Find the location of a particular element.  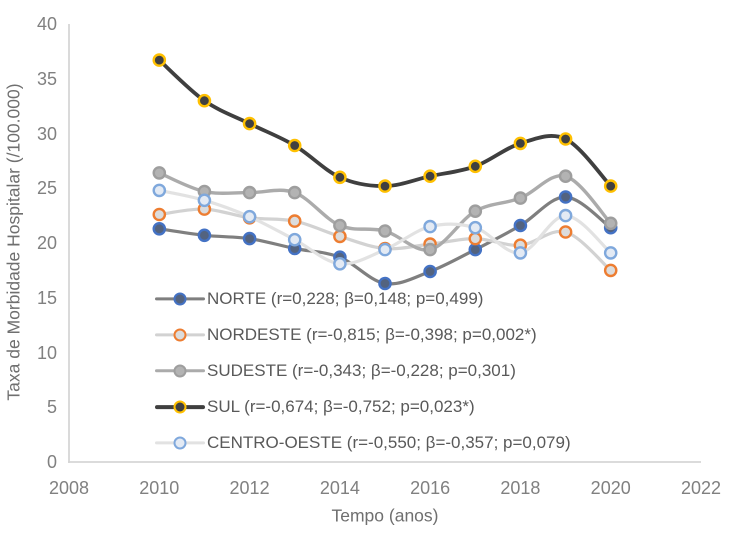

y-axis-title: Taxa de Morbidade Hospitalar (/100.000) is located at coordinates (13, 242).